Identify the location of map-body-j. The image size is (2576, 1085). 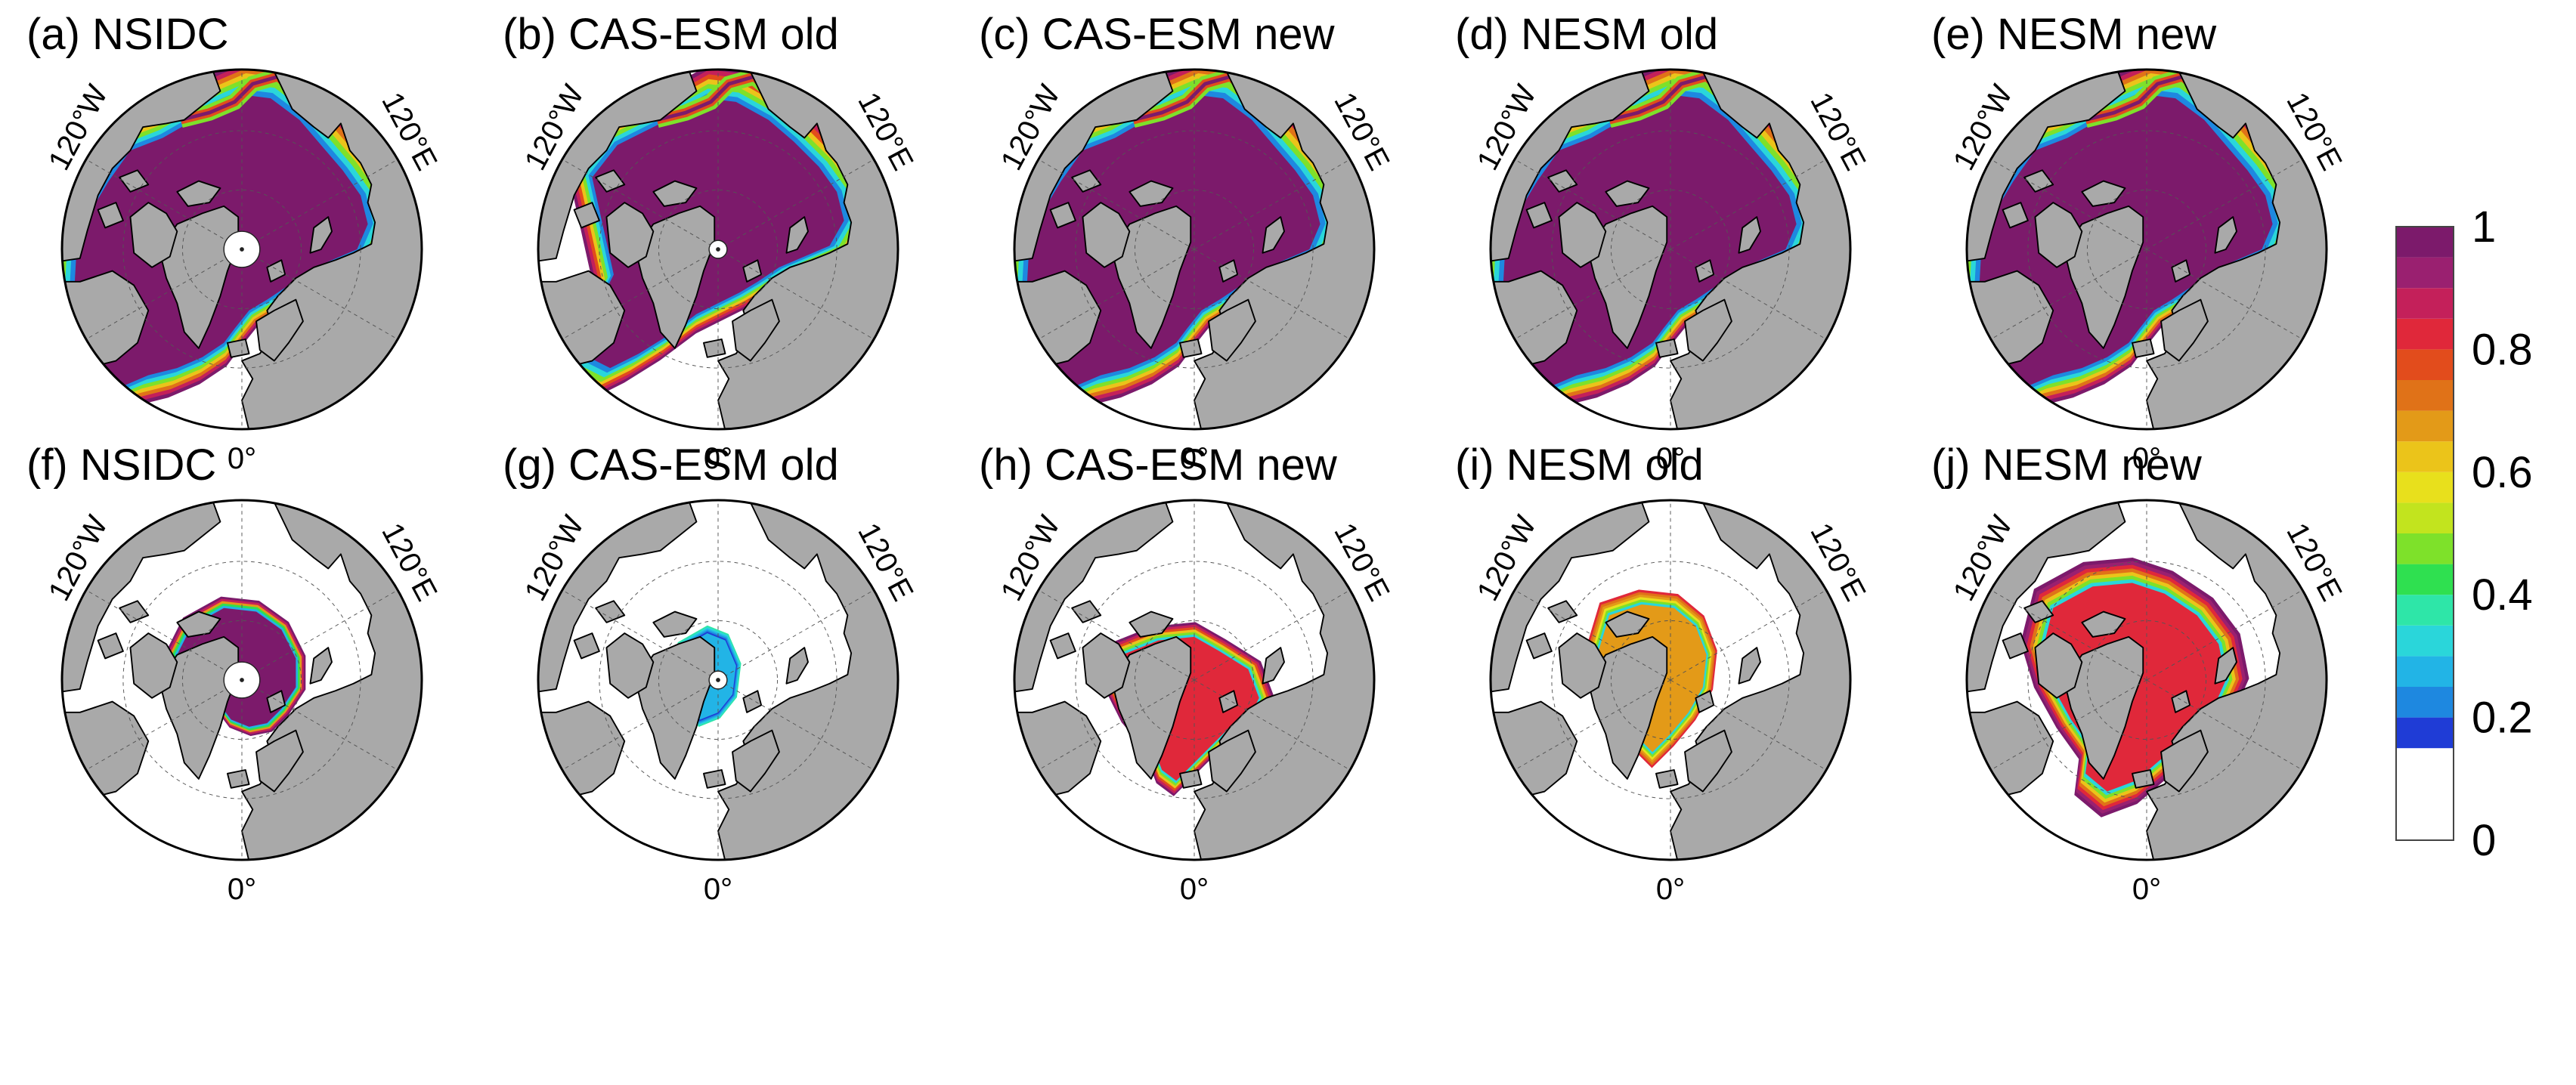
(2147, 680).